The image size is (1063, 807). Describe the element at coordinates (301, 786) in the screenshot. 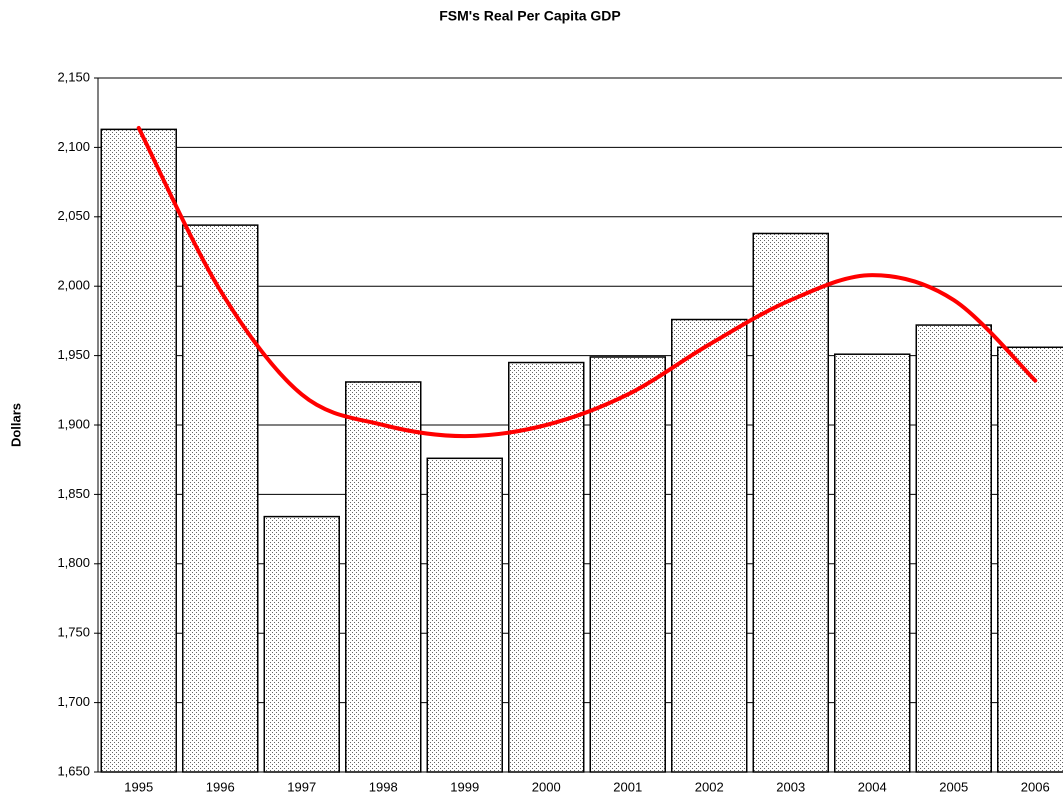

I see `x-tick-label: 1997` at that location.